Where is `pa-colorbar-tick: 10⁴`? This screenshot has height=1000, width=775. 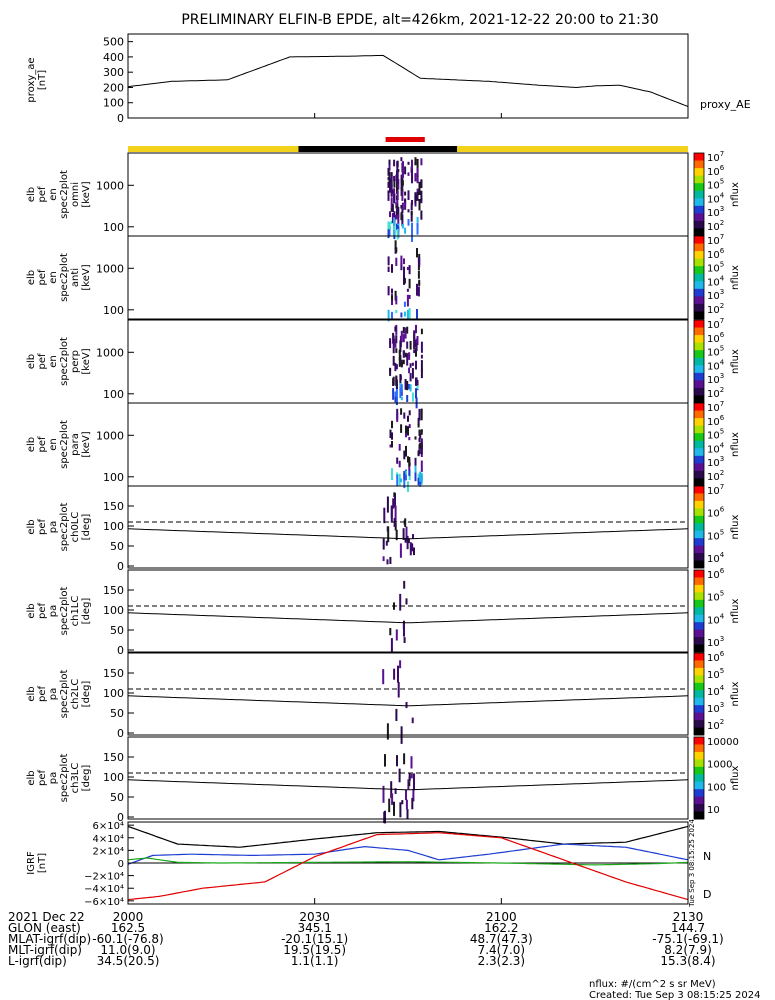
pa-colorbar-tick: 10⁴ is located at coordinates (716, 691).